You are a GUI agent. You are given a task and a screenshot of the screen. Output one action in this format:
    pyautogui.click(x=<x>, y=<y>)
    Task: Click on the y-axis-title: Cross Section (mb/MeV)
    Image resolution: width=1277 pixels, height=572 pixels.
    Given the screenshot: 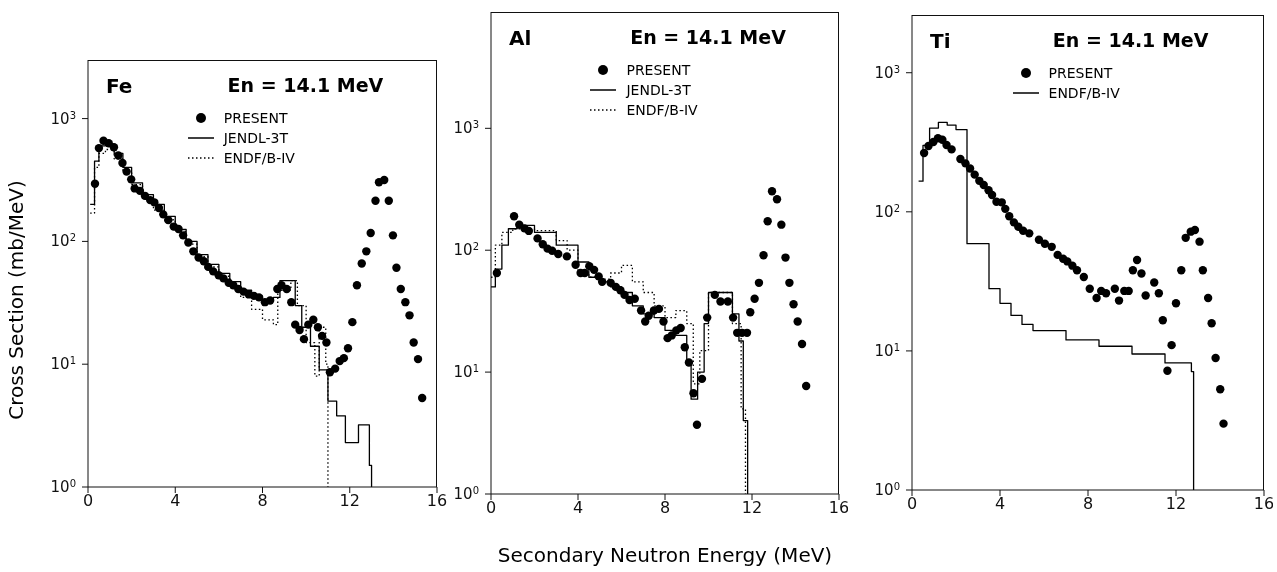 What is the action you would take?
    pyautogui.click(x=16, y=300)
    